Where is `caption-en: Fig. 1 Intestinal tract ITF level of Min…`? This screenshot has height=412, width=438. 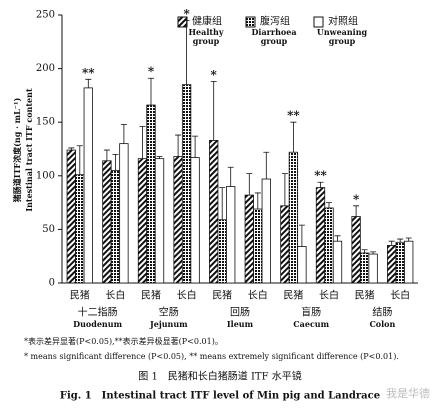
caption-en: Fig. 1 Intestinal tract ITF level of Min… is located at coordinates (220, 396).